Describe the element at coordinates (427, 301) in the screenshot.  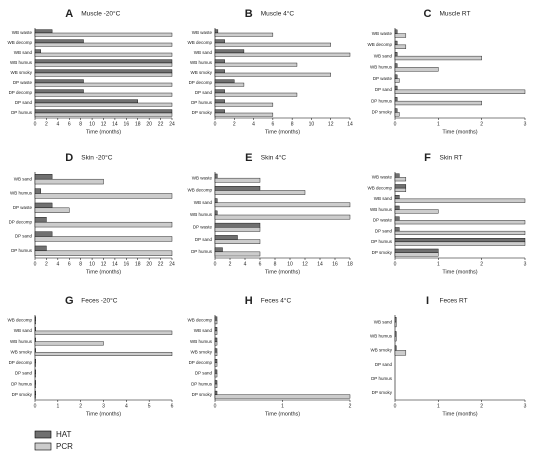
I see `panel-letter: I` at that location.